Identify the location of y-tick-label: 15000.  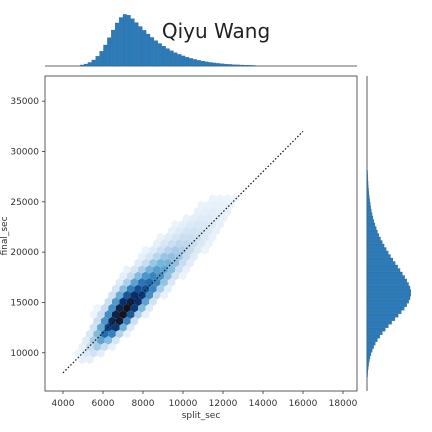
(24, 303).